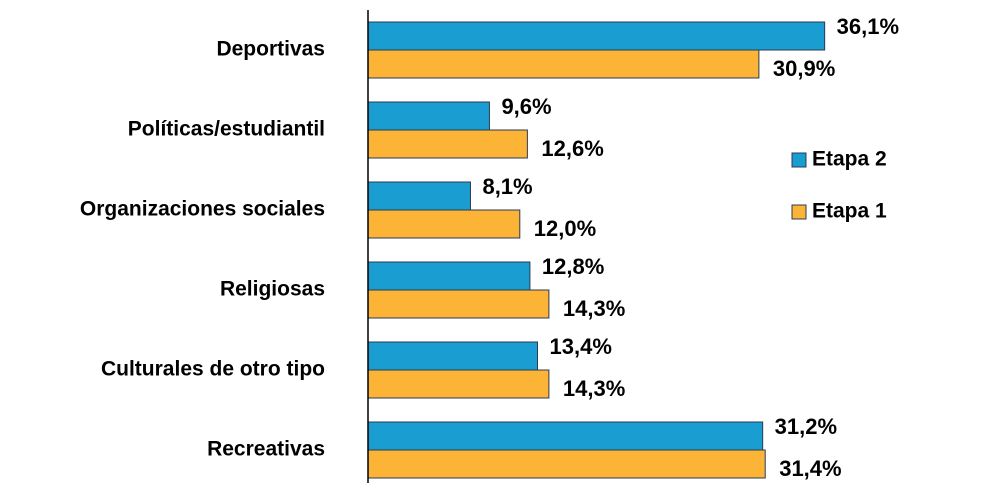 The width and height of the screenshot is (990, 483). I want to click on category-label: Políticas/estudiantil, so click(226, 129).